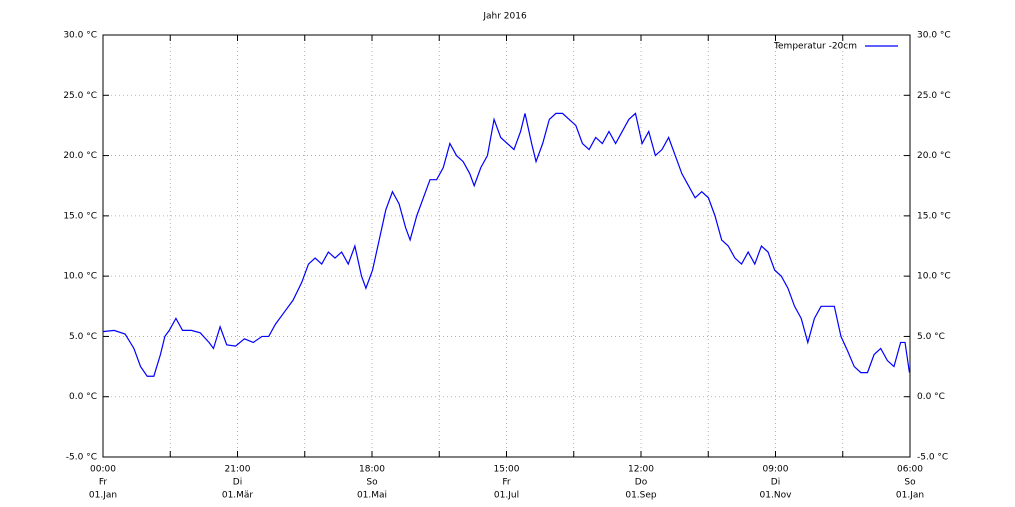 This screenshot has width=1015, height=507. What do you see at coordinates (934, 96) in the screenshot?
I see `y2-tick-label: 25.0 °C` at bounding box center [934, 96].